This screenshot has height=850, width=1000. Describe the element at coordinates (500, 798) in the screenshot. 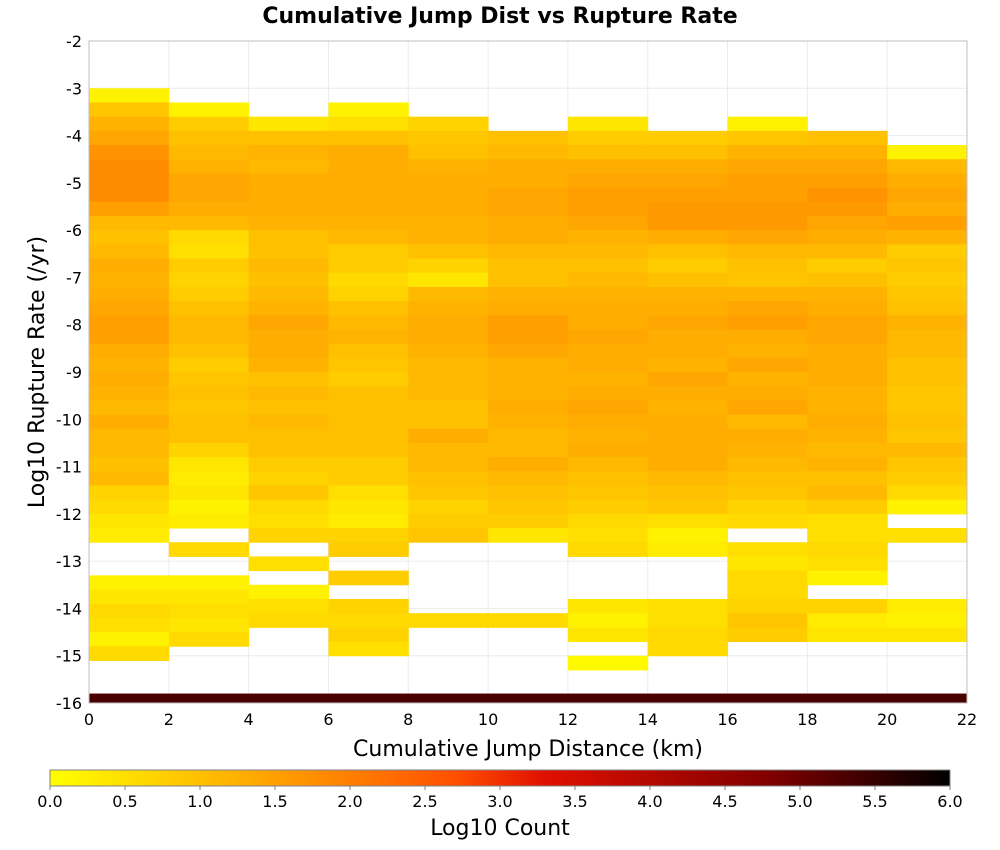

I see `colorbar-ticks: 0.0 0.5 1.0 1.5 2.0 2.5 3.0 3.5 4.0 4.5 5.0 5.5 6.0` at that location.